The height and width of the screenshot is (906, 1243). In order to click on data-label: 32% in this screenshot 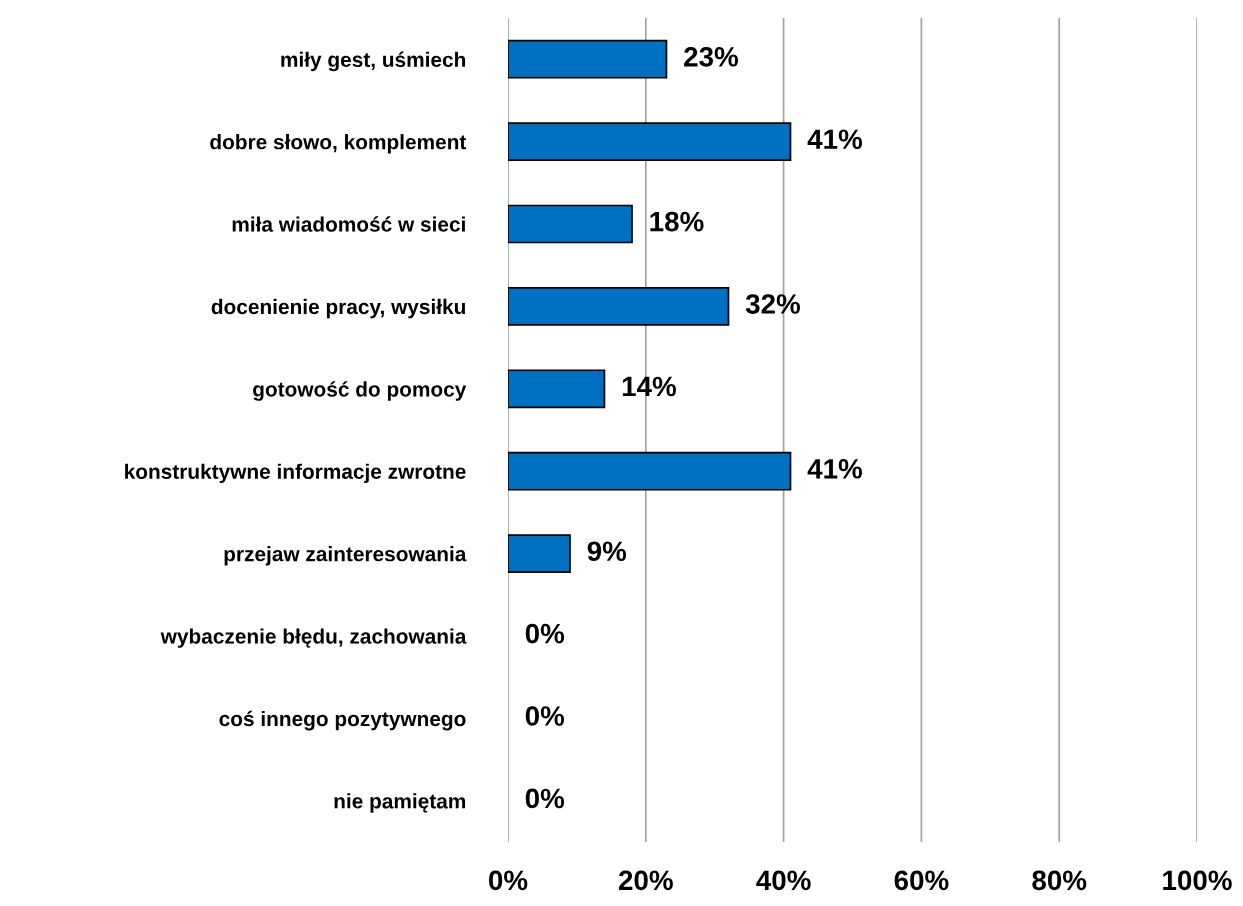, I will do `click(773, 304)`.